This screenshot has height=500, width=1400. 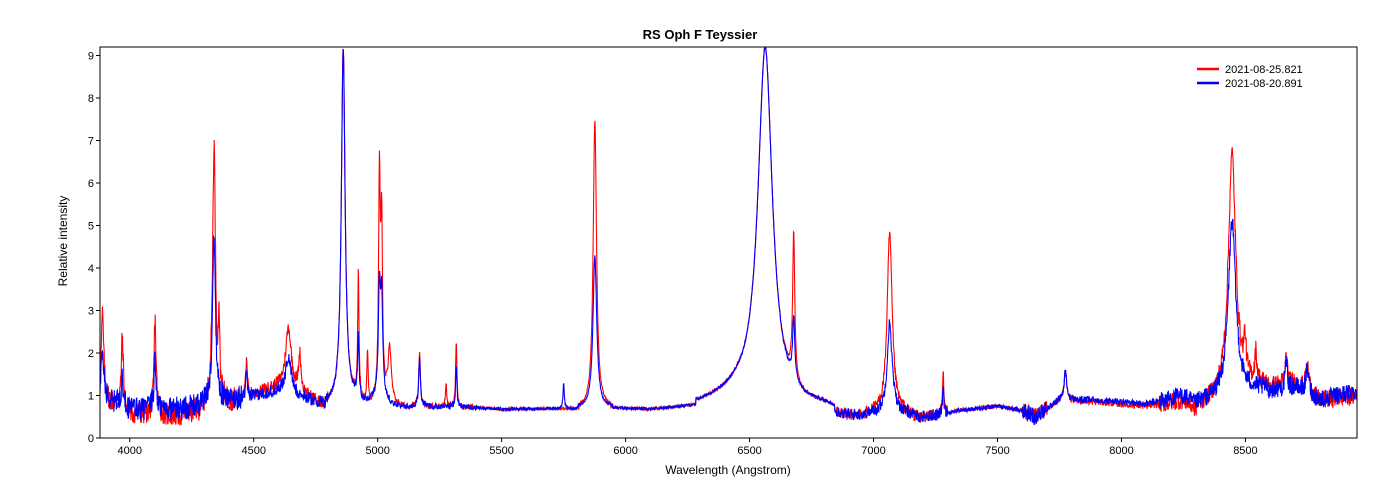 I want to click on x-tick-label: 6000, so click(x=625, y=451).